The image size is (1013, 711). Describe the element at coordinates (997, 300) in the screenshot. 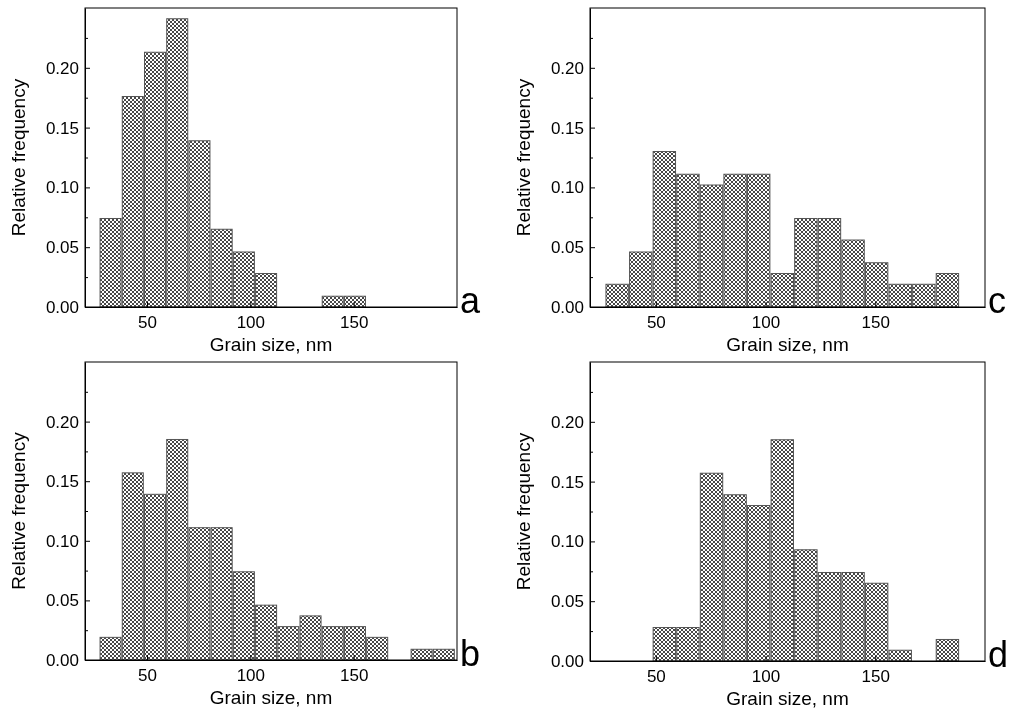

I see `text: c` at that location.